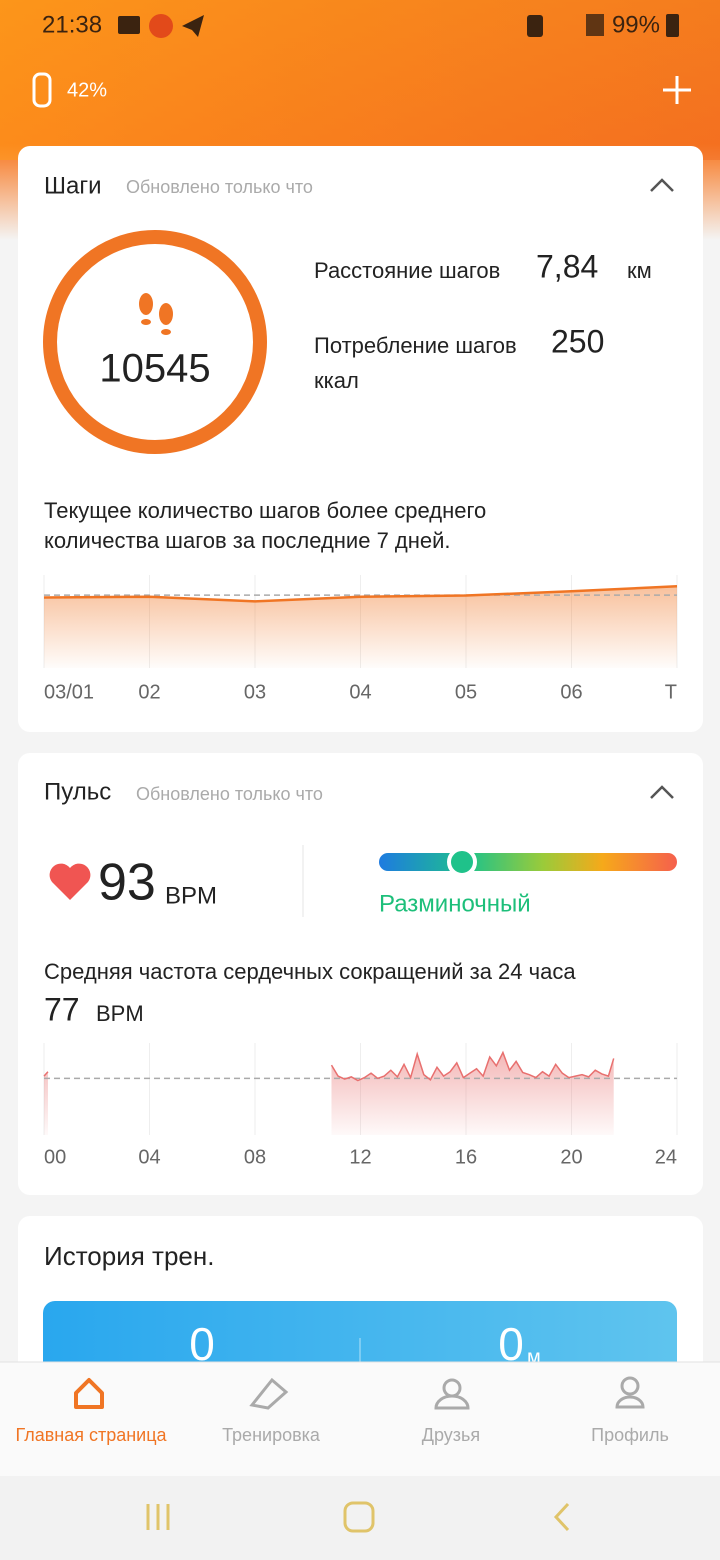 This screenshot has height=1560, width=720. What do you see at coordinates (466, 1157) in the screenshot?
I see `x-tick-label: 16` at bounding box center [466, 1157].